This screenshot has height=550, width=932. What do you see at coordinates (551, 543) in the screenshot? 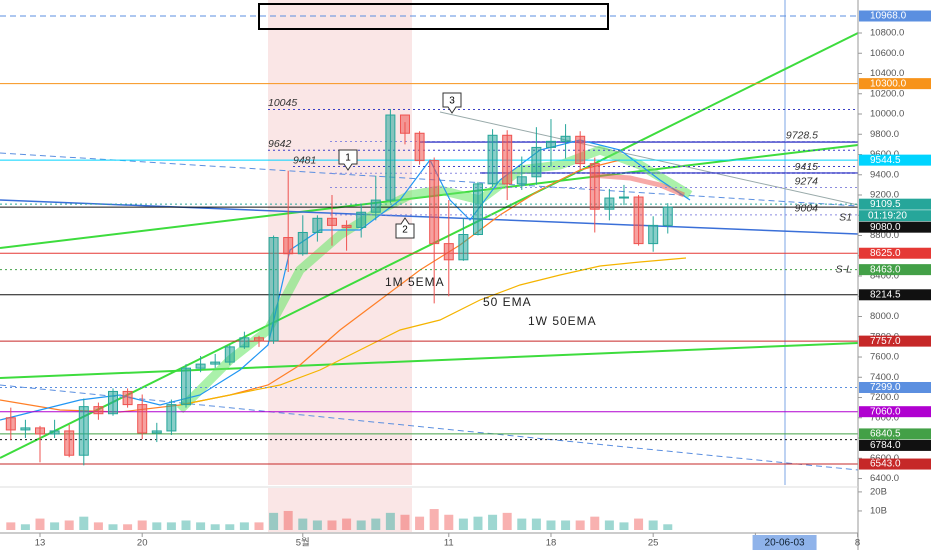
I see `x-tick-label: 18` at bounding box center [551, 543].